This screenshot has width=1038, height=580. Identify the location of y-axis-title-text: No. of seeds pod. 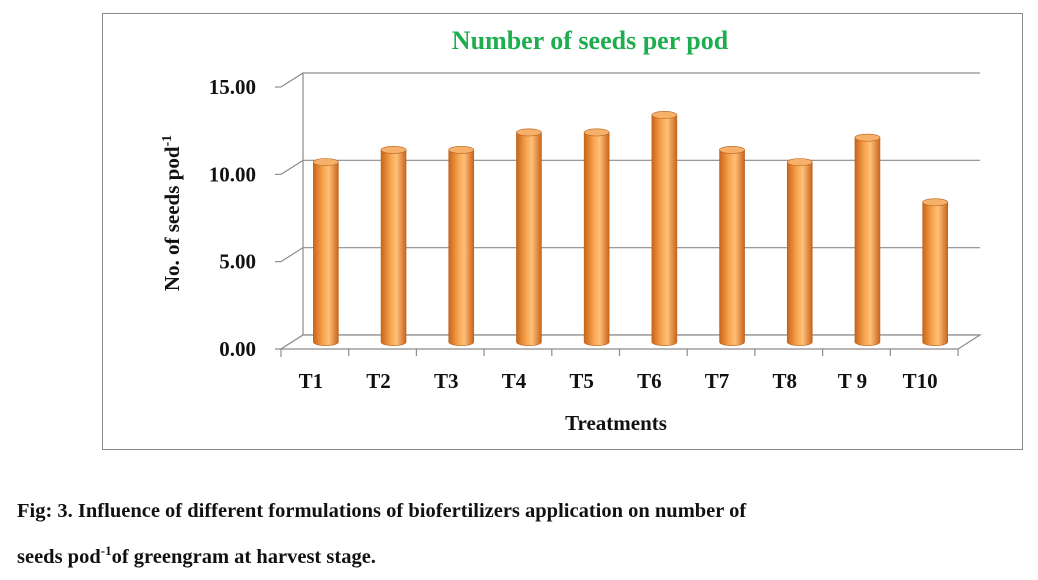
(172, 218).